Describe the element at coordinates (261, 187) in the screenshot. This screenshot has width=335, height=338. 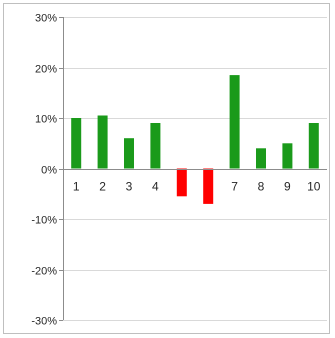
I see `x-category-label: 8` at that location.